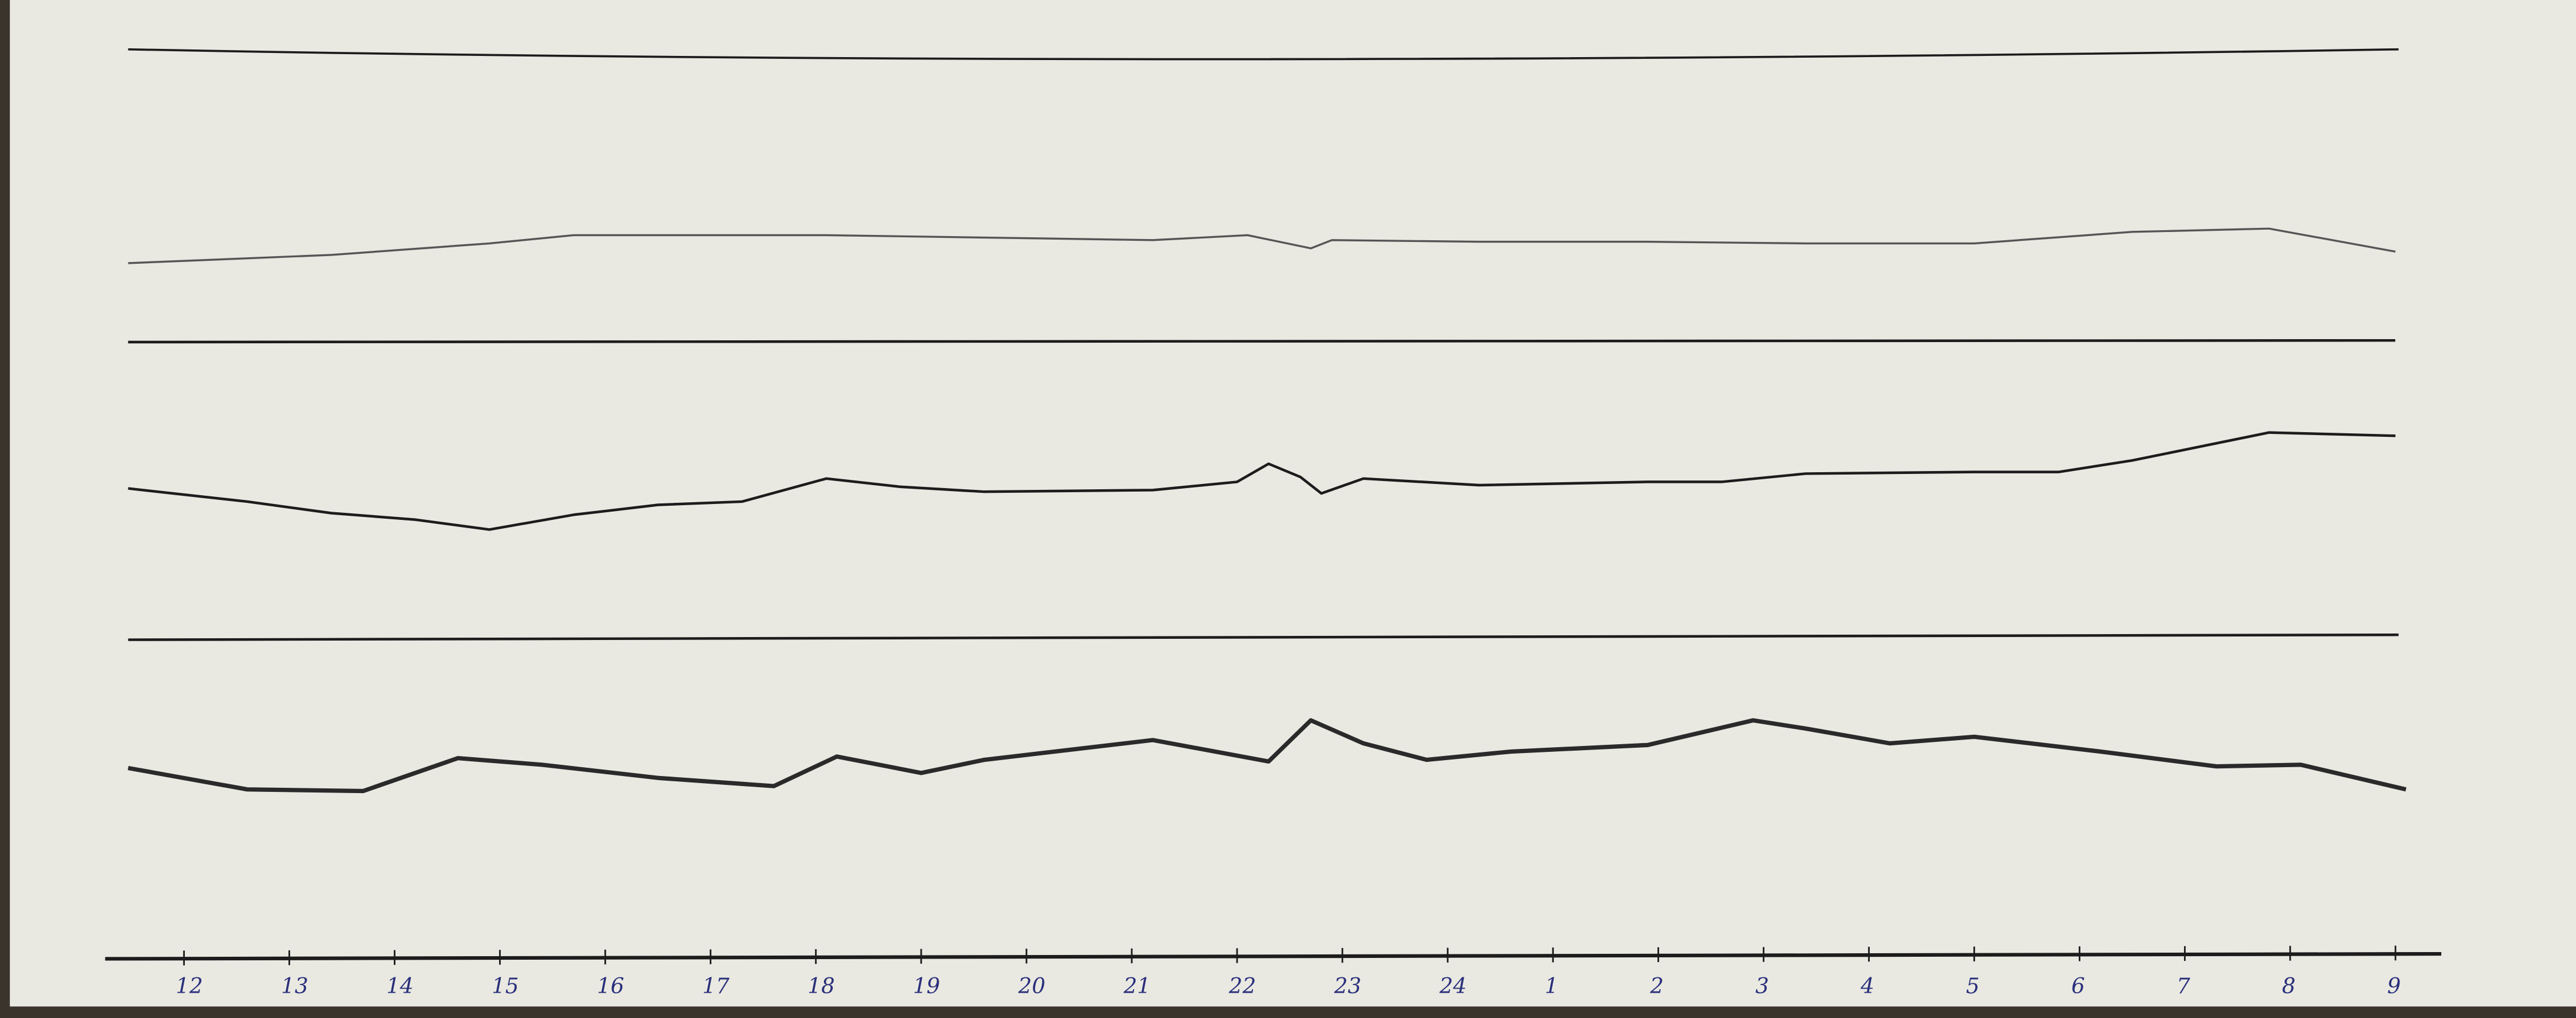 This screenshot has height=1018, width=2576. I want to click on tick-label: 13, so click(294, 986).